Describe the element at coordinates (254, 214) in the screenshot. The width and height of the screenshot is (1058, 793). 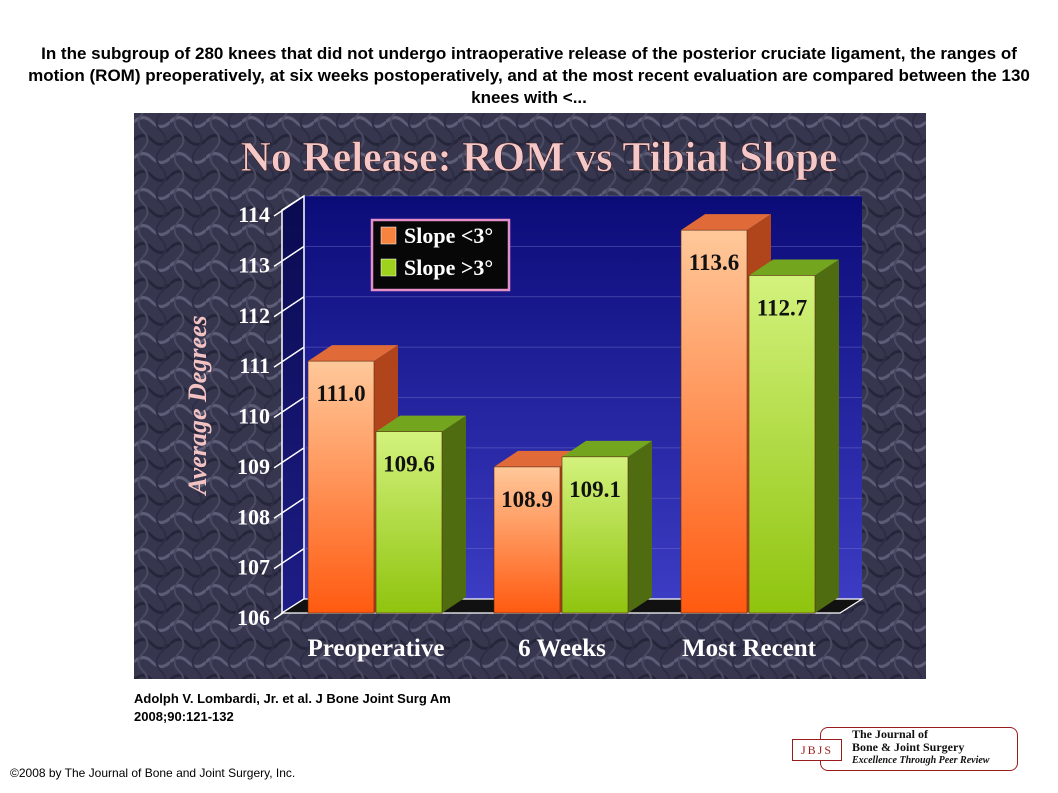
I see `y-tick-label: 114` at that location.